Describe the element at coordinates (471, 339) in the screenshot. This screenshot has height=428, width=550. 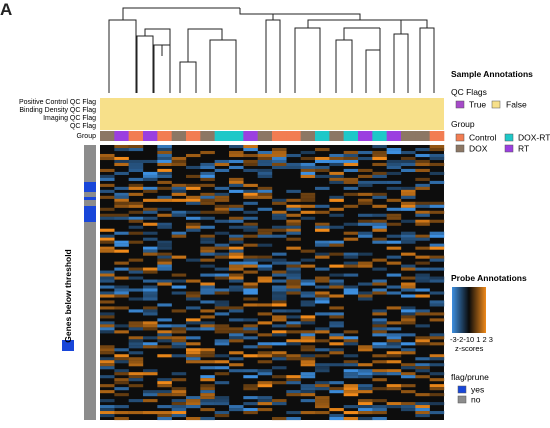
I see `zscore-ticks: -3-2-10 1 2 3` at that location.